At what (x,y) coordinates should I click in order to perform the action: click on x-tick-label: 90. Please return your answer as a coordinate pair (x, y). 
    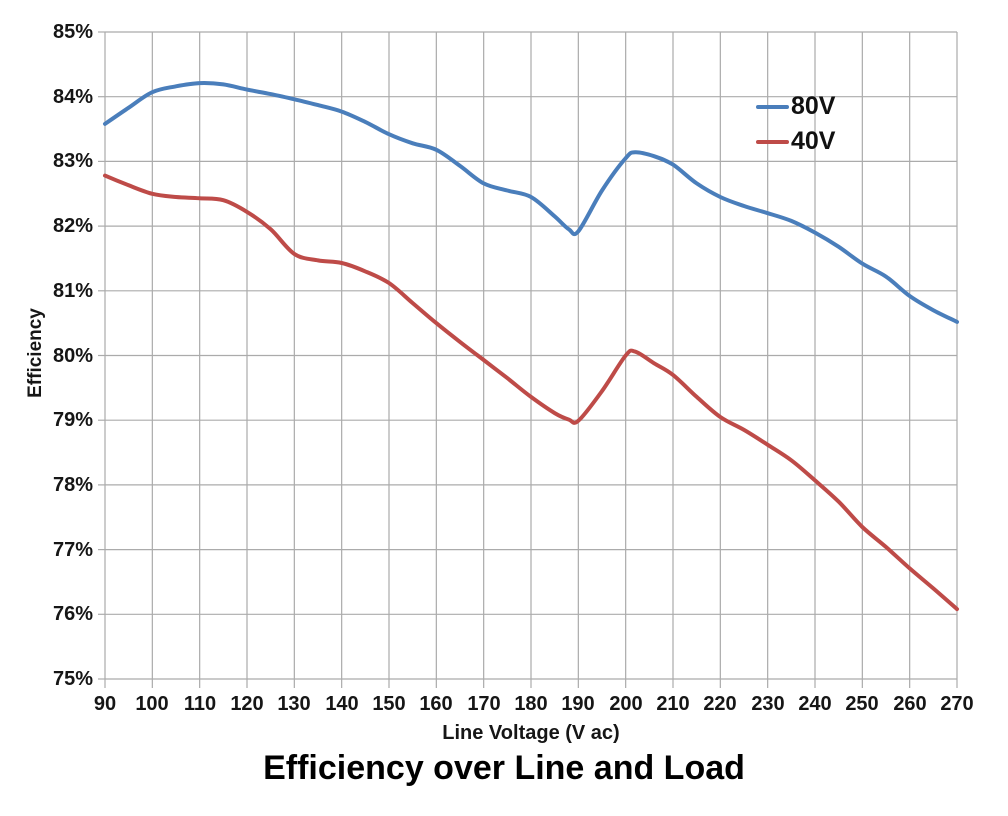
    Looking at the image, I should click on (105, 704).